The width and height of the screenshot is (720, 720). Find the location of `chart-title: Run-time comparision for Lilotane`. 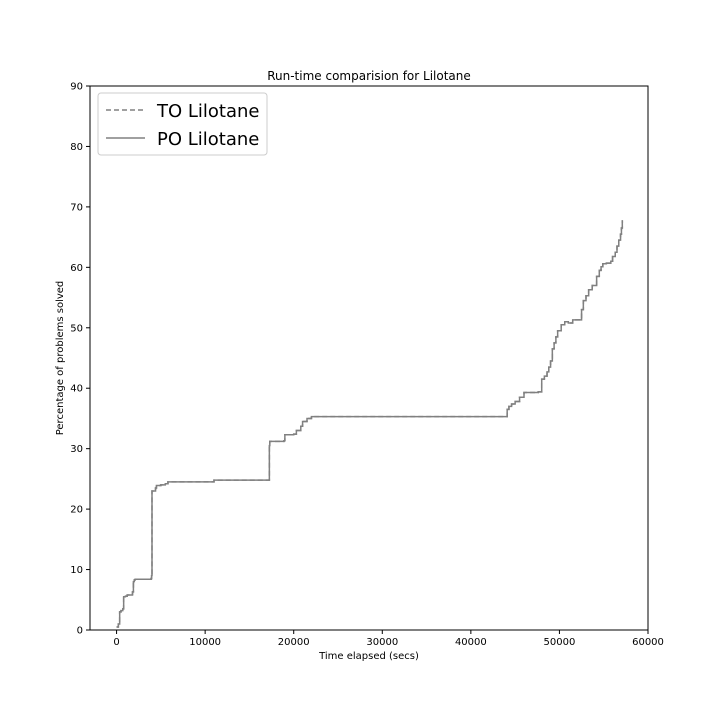

chart-title: Run-time comparision for Lilotane is located at coordinates (369, 76).